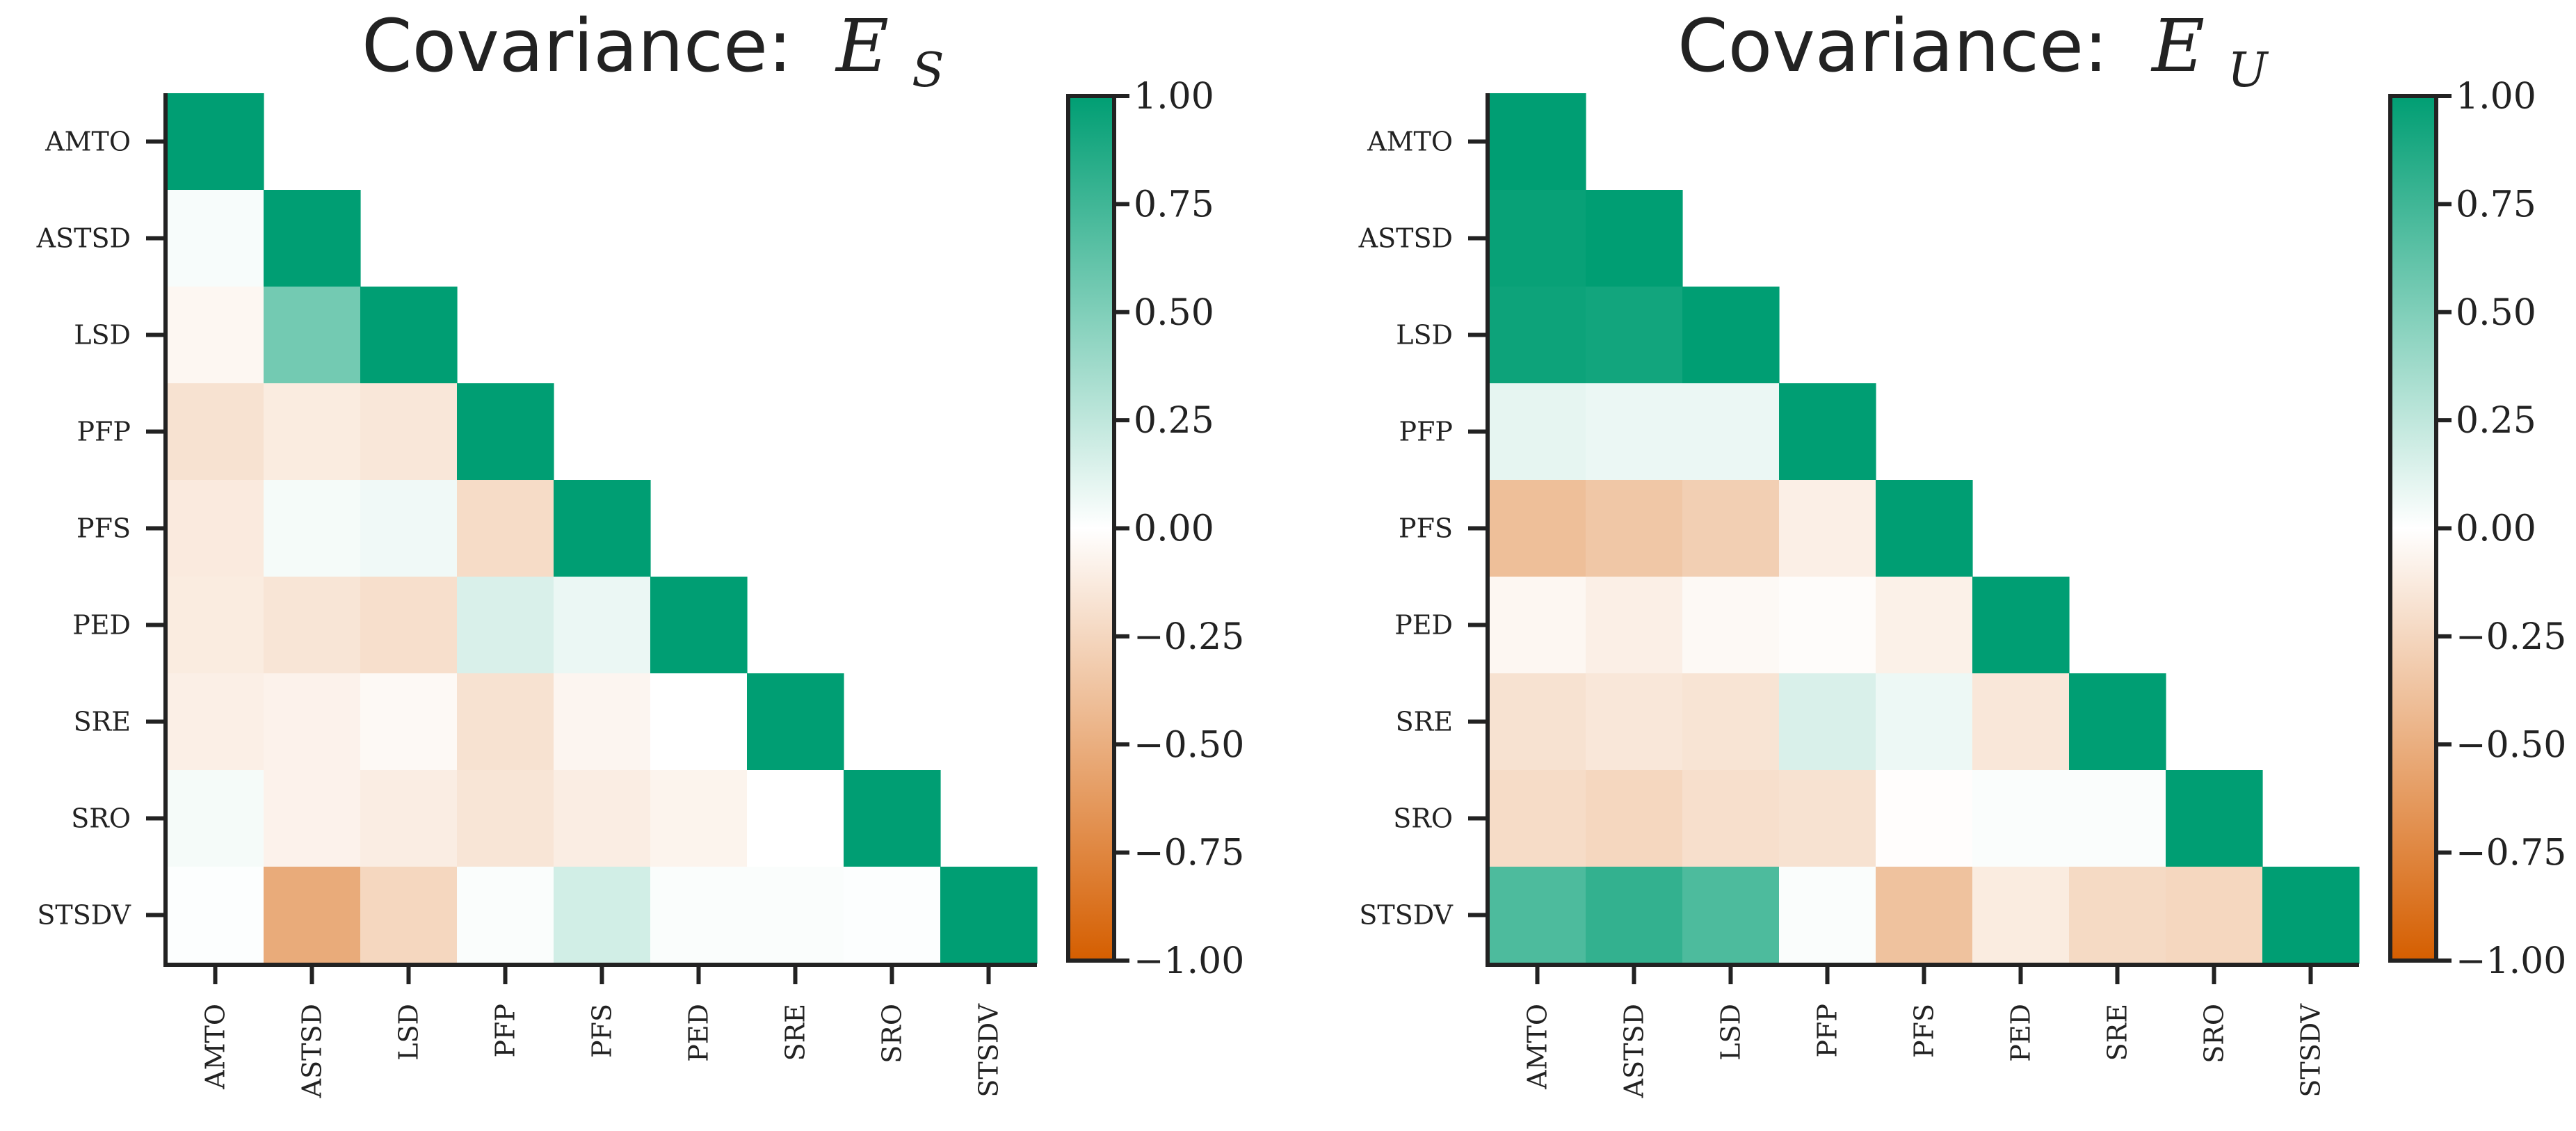  I want to click on colorbar-eu: 1.00 0.75 0.50 0.25 0.00 −0.25 −0.50 −0.75 −1.00, so click(2477, 529).